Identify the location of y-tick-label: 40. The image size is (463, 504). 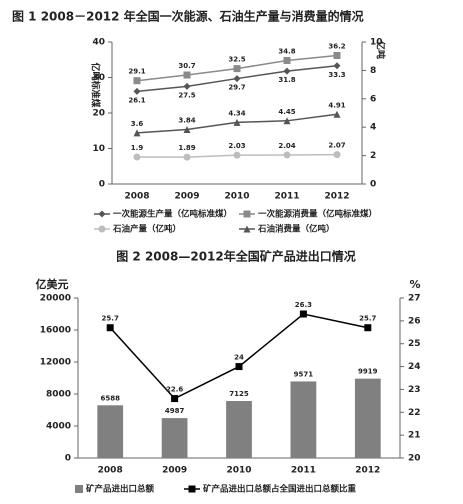
(98, 43).